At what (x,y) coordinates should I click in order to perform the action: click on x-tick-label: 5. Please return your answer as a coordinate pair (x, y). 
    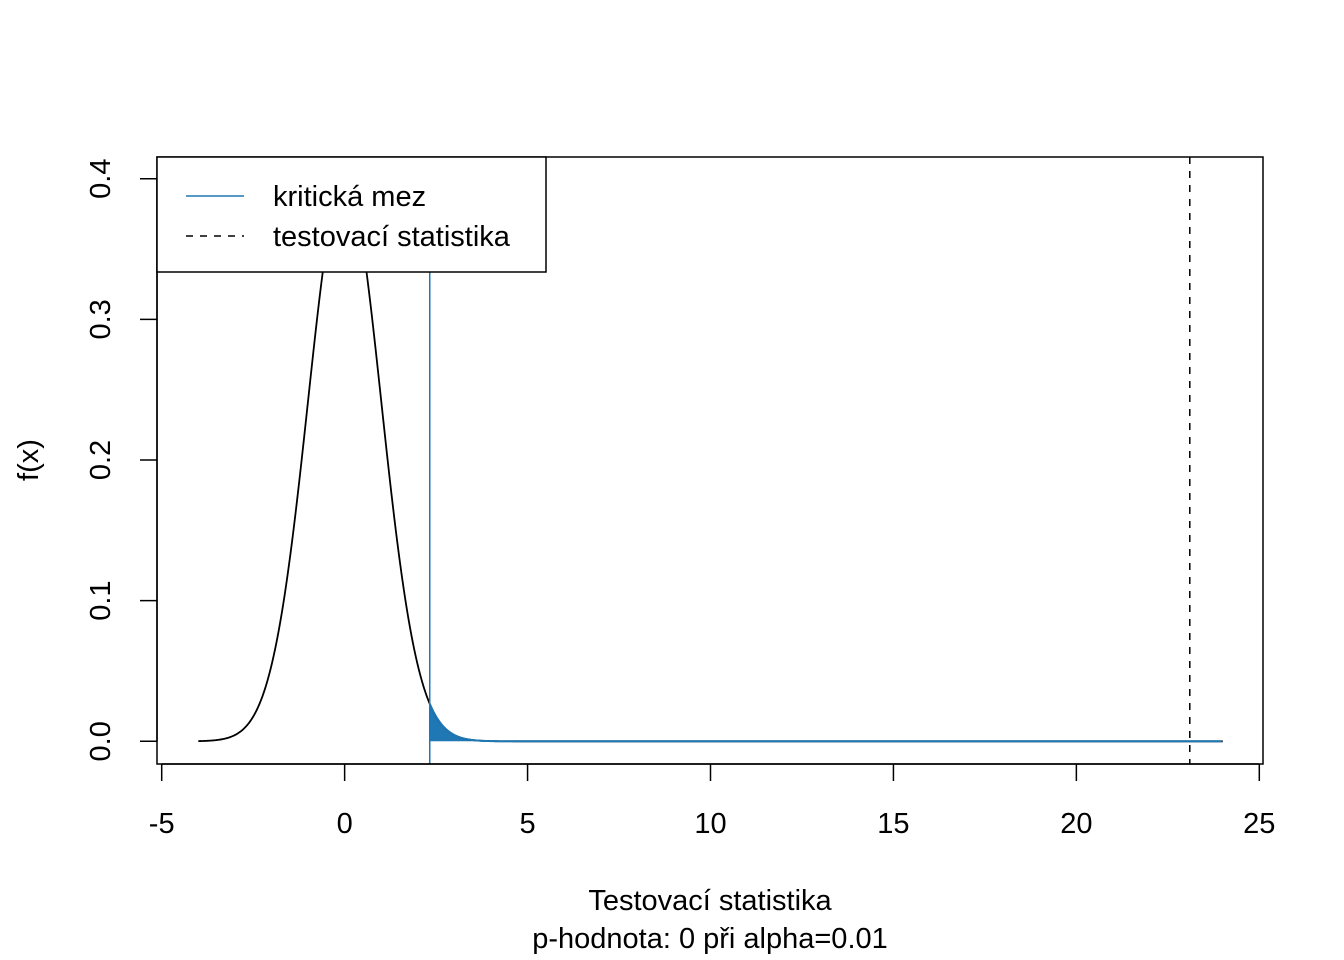
    Looking at the image, I should click on (527, 824).